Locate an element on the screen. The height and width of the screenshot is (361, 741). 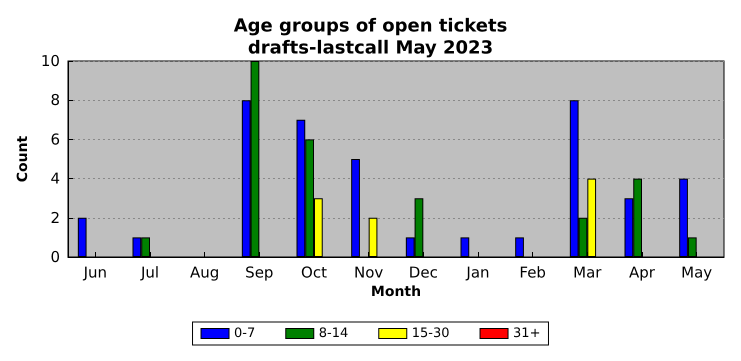
x-tick-label: Apr is located at coordinates (642, 273).